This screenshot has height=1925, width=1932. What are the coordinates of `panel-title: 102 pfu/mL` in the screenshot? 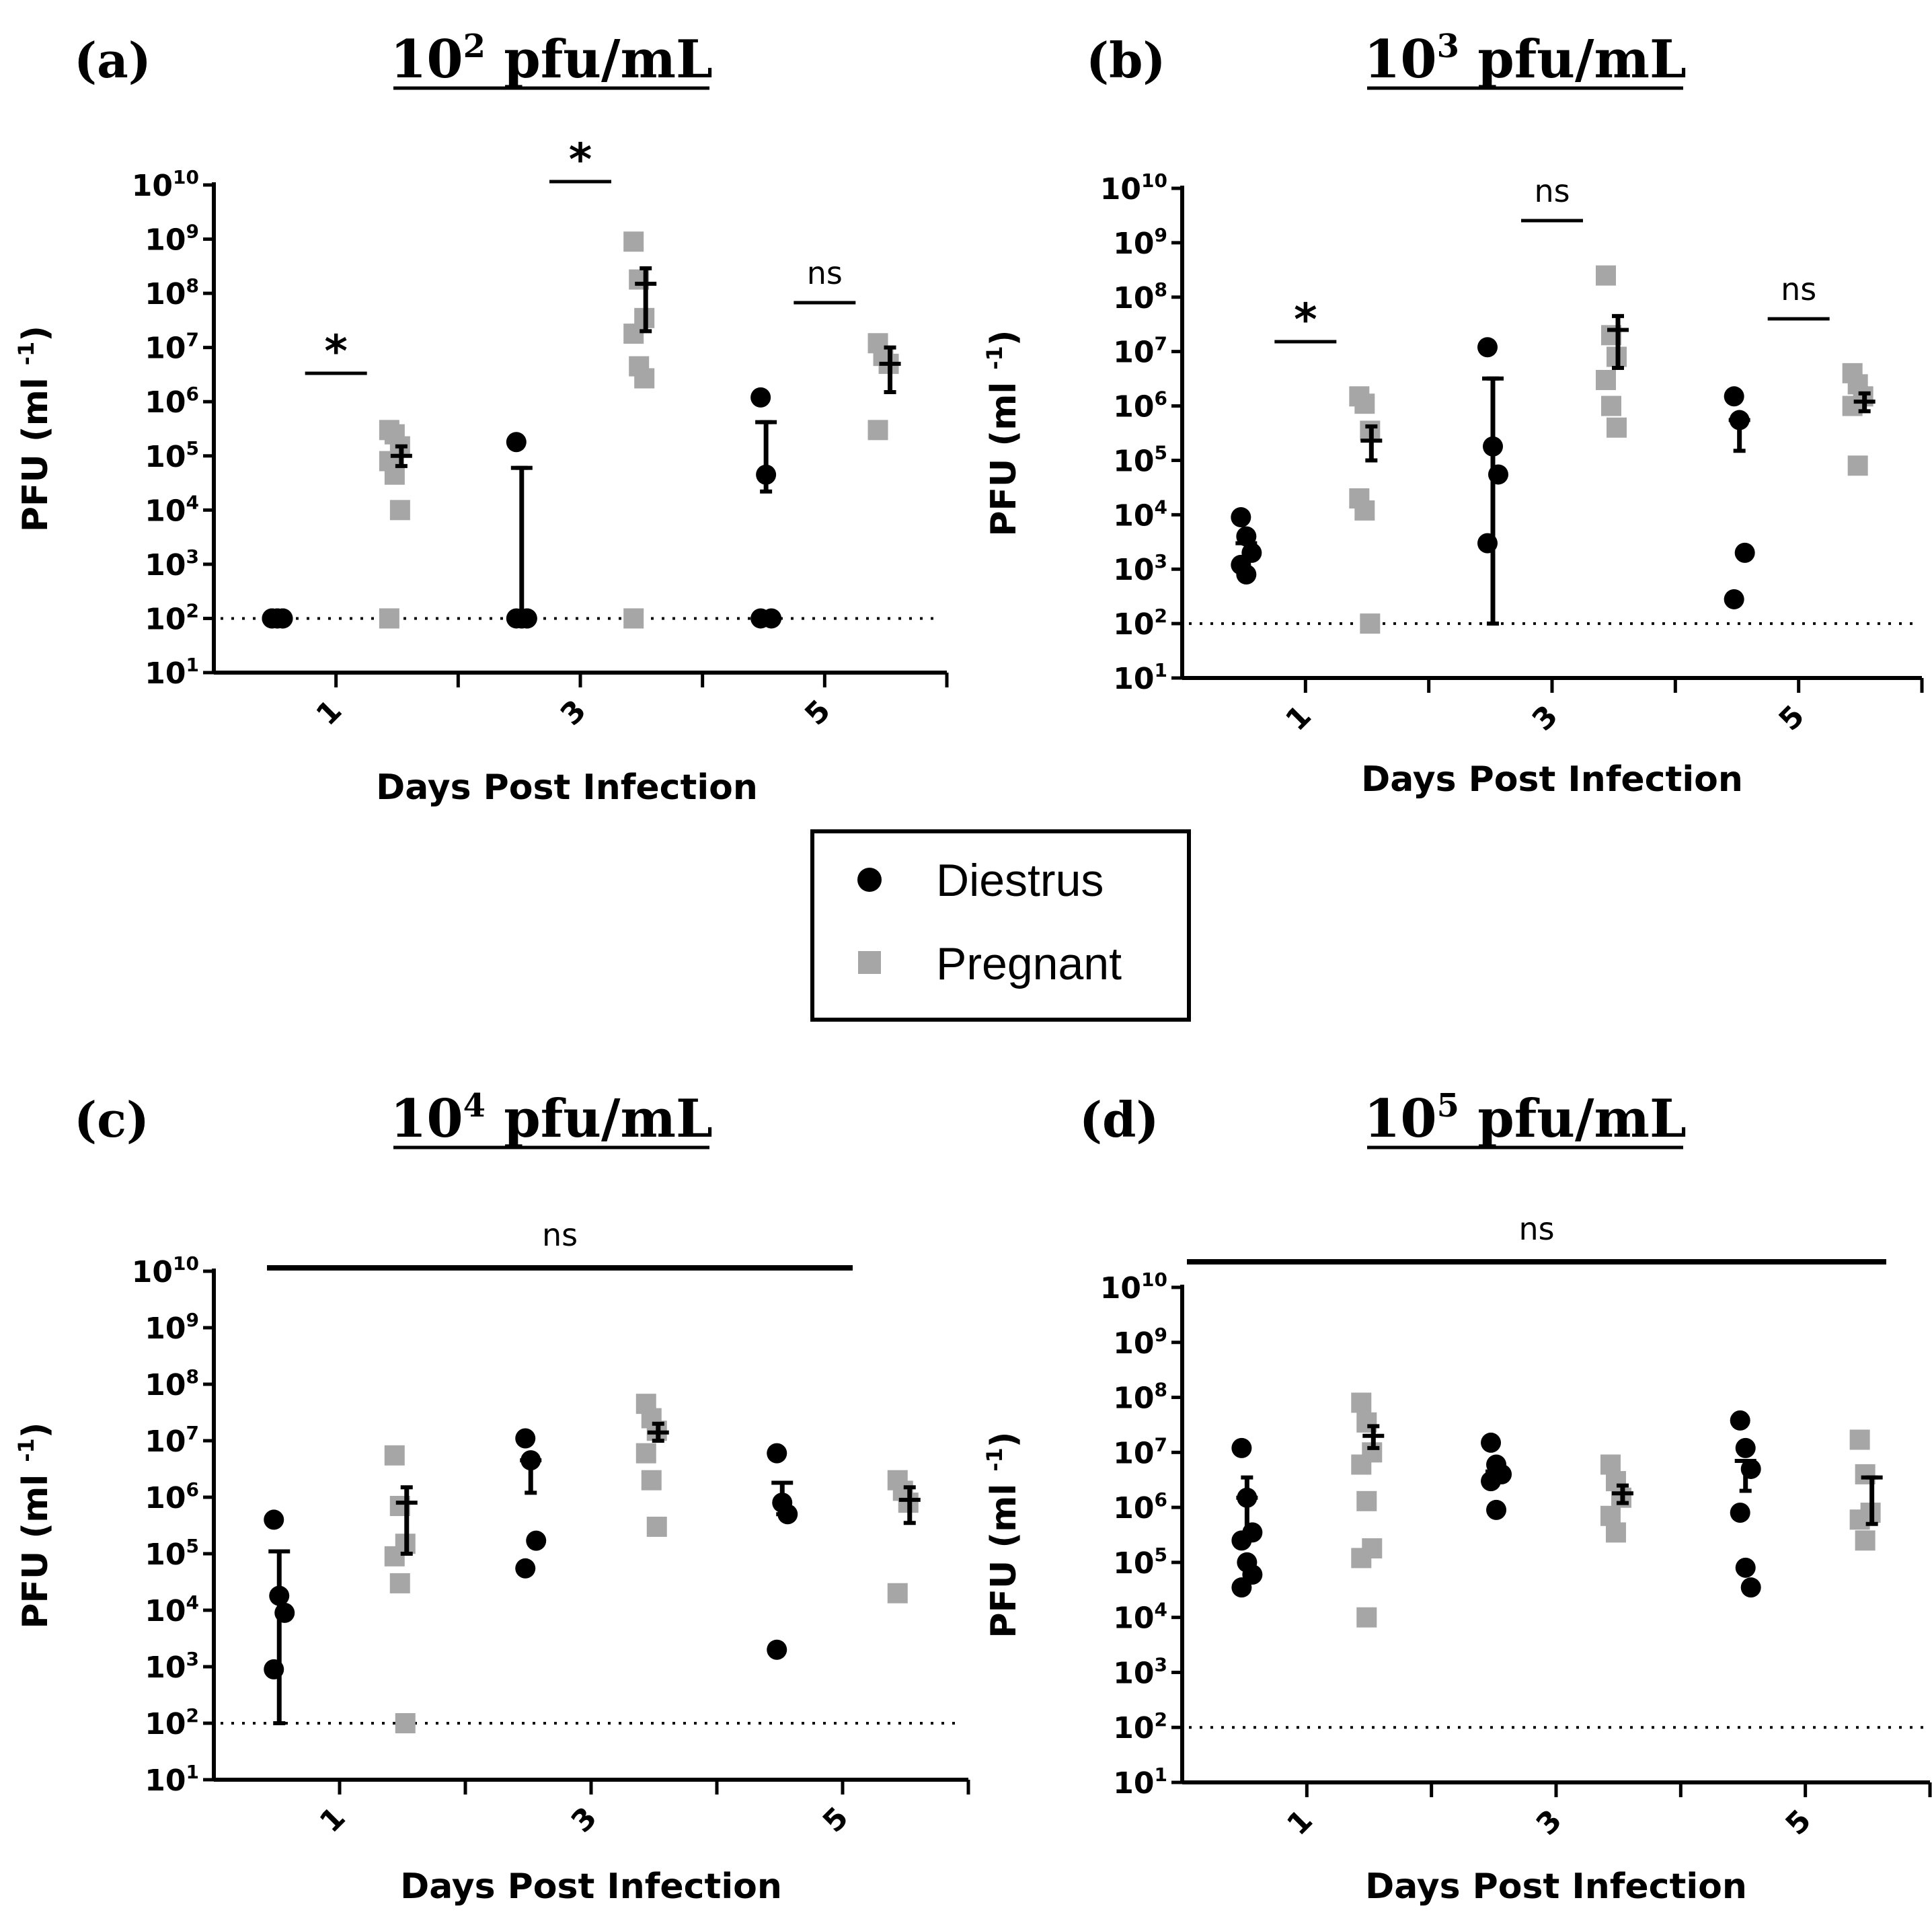 It's located at (551, 59).